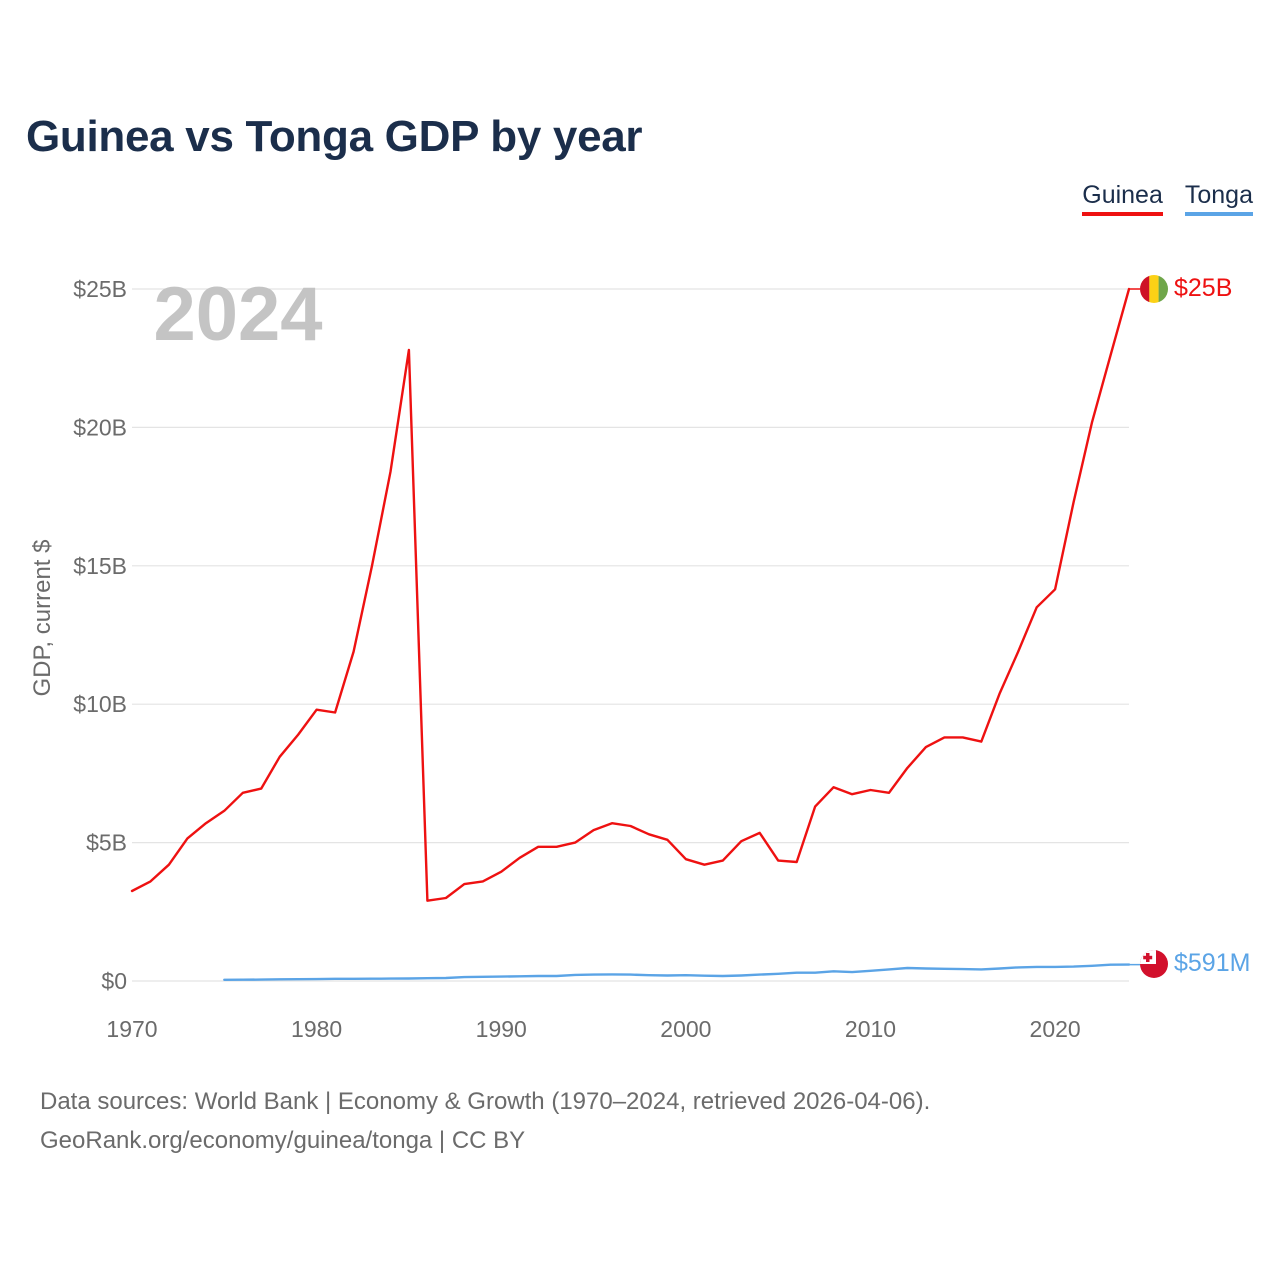  What do you see at coordinates (677, 972) in the screenshot?
I see `series-line-tonga` at bounding box center [677, 972].